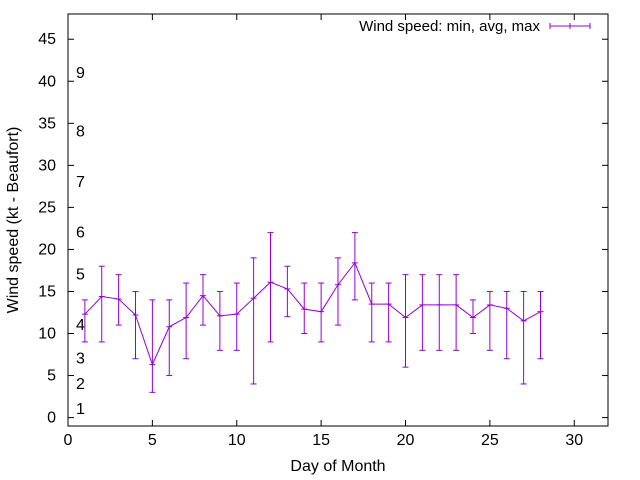  What do you see at coordinates (13, 220) in the screenshot?
I see `y-axis-title: Wind speed (kt - Beaufort)` at bounding box center [13, 220].